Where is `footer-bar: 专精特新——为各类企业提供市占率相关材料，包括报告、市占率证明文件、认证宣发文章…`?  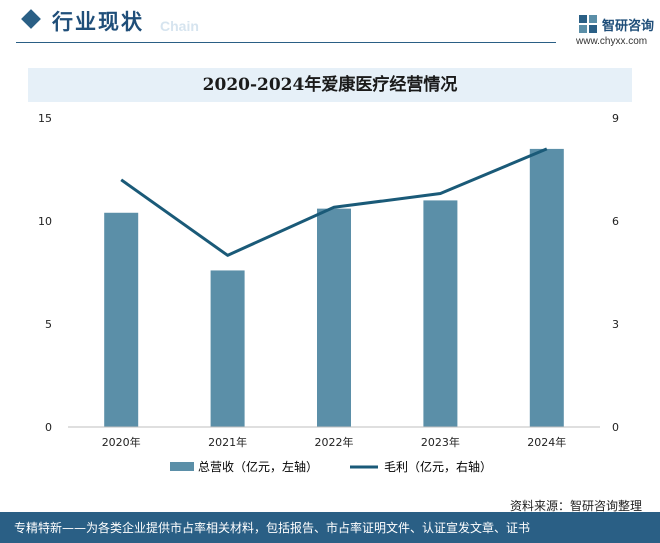 footer-bar: 专精特新——为各类企业提供市占率相关材料，包括报告、市占率证明文件、认证宣发文章… is located at coordinates (330, 527).